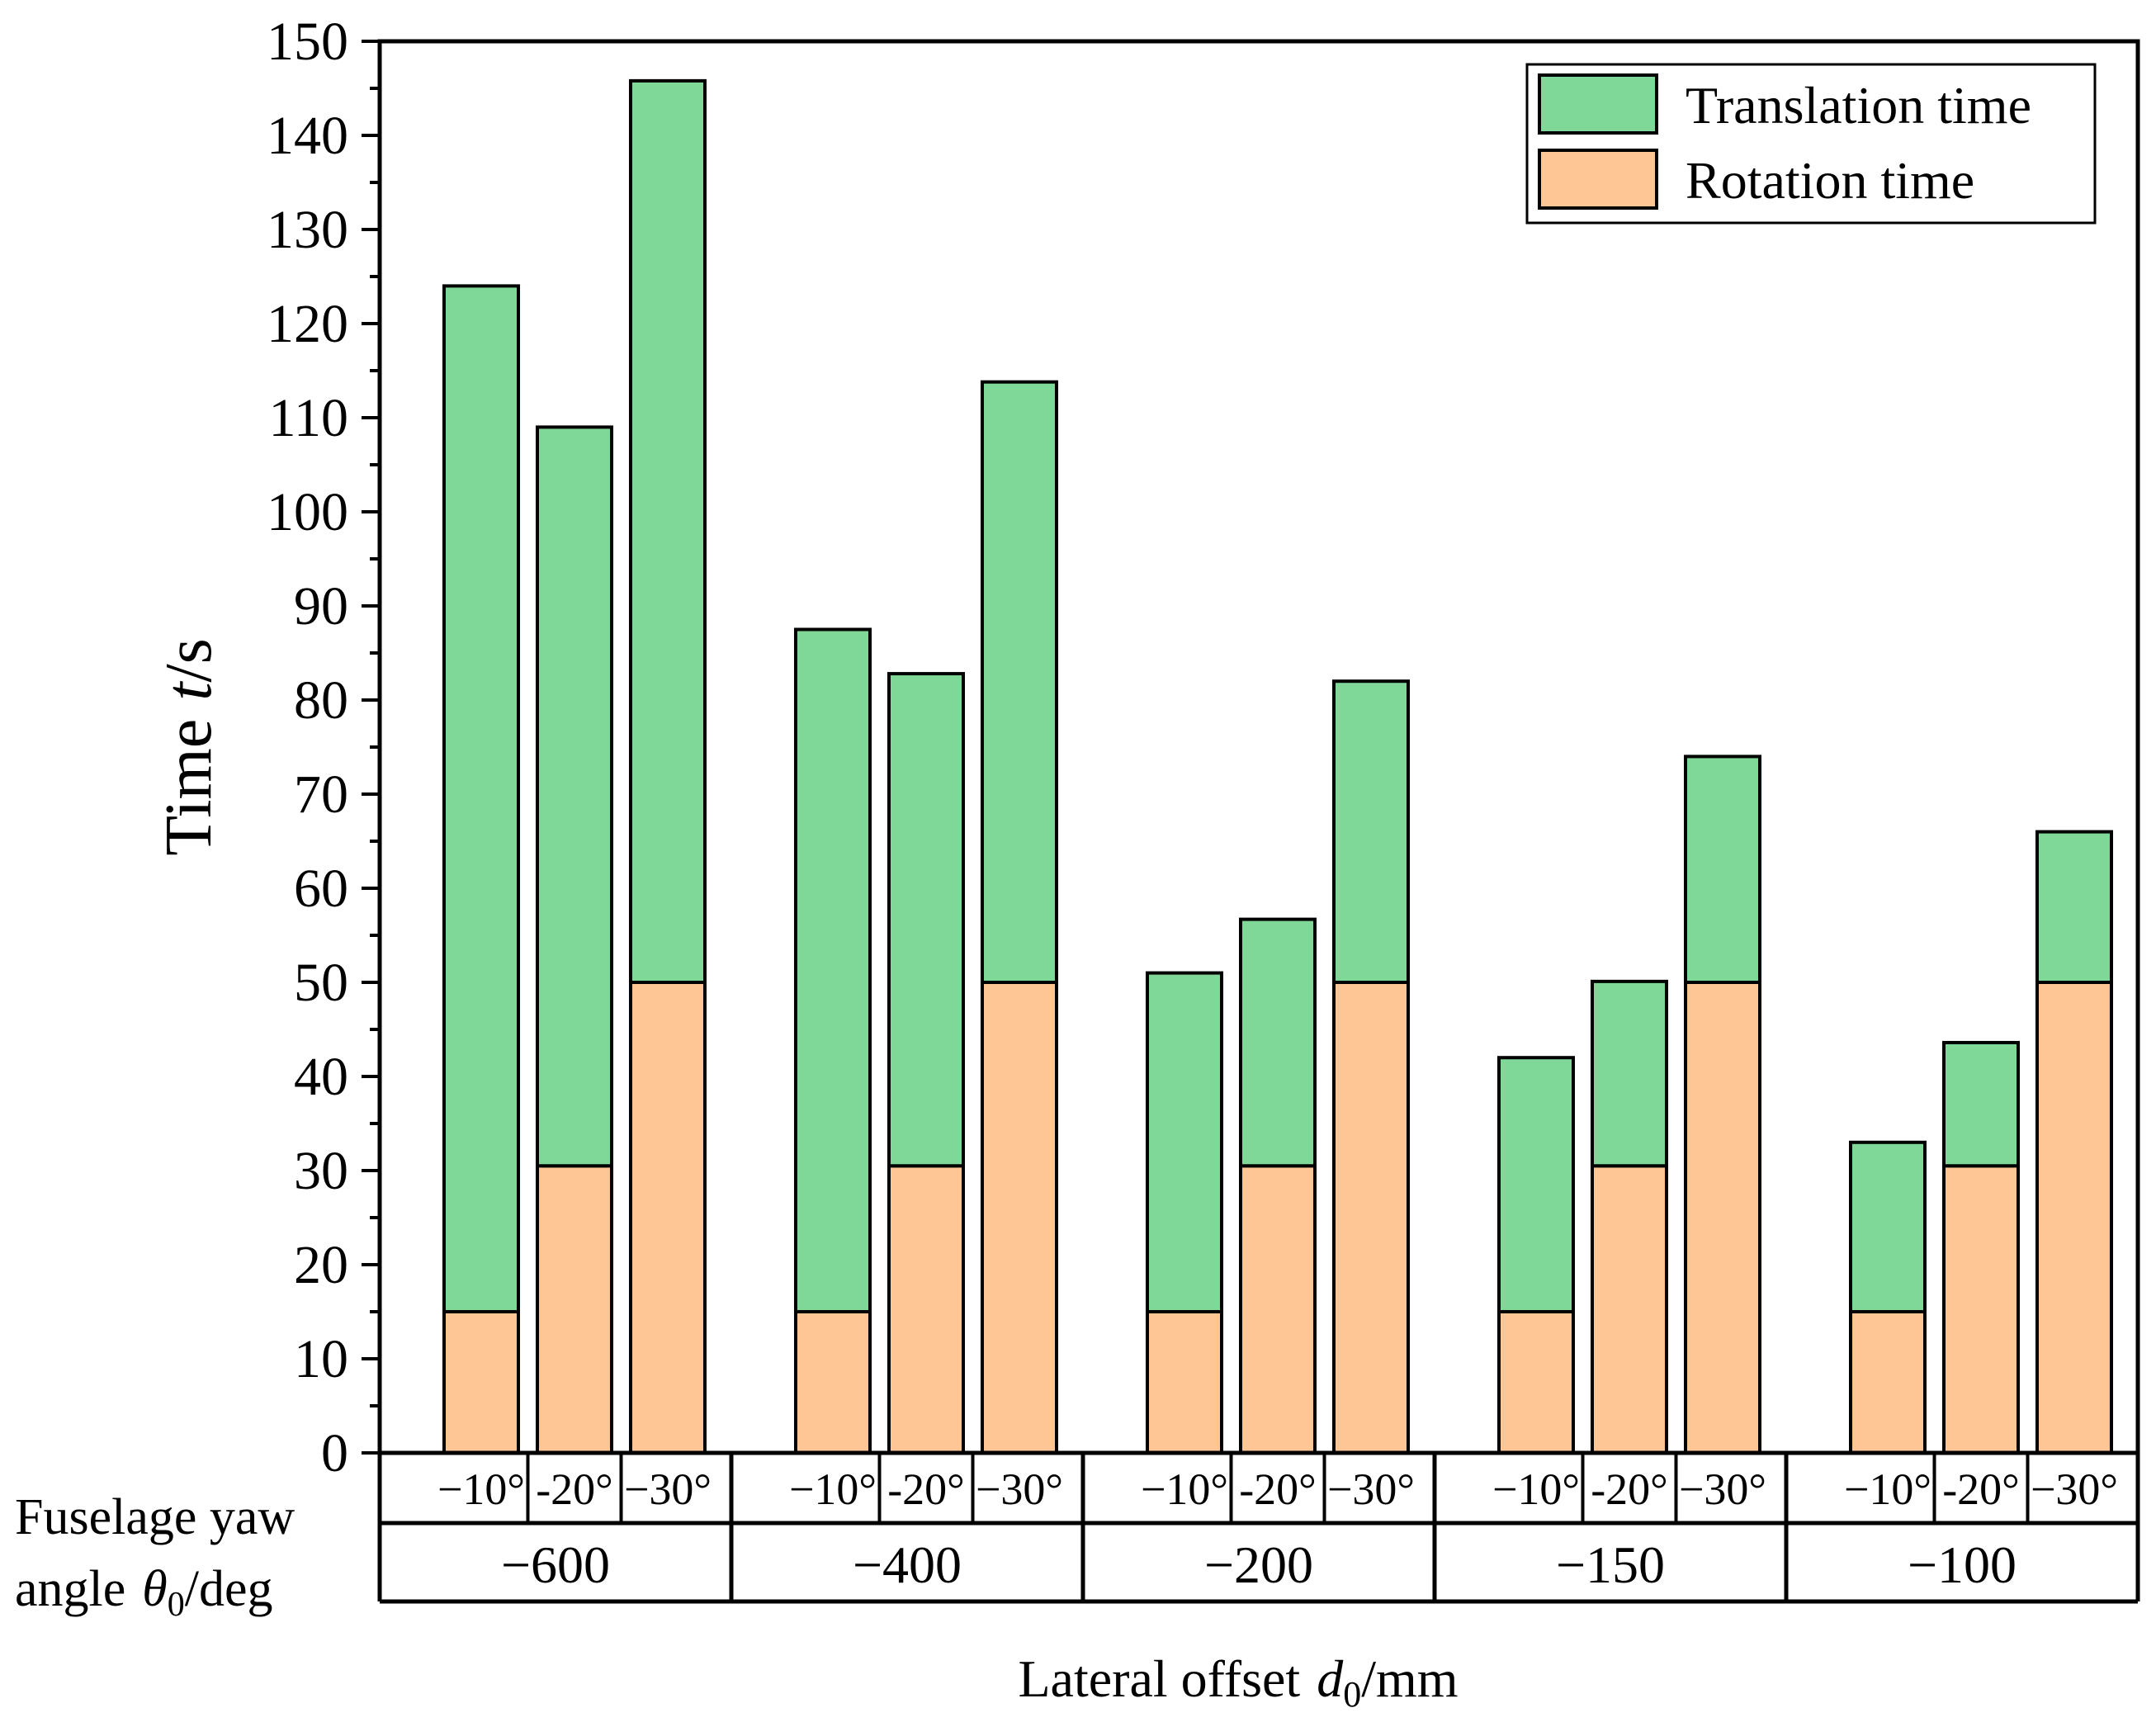 The width and height of the screenshot is (2156, 1722). What do you see at coordinates (1598, 179) in the screenshot?
I see `legend-swatch-rotation` at bounding box center [1598, 179].